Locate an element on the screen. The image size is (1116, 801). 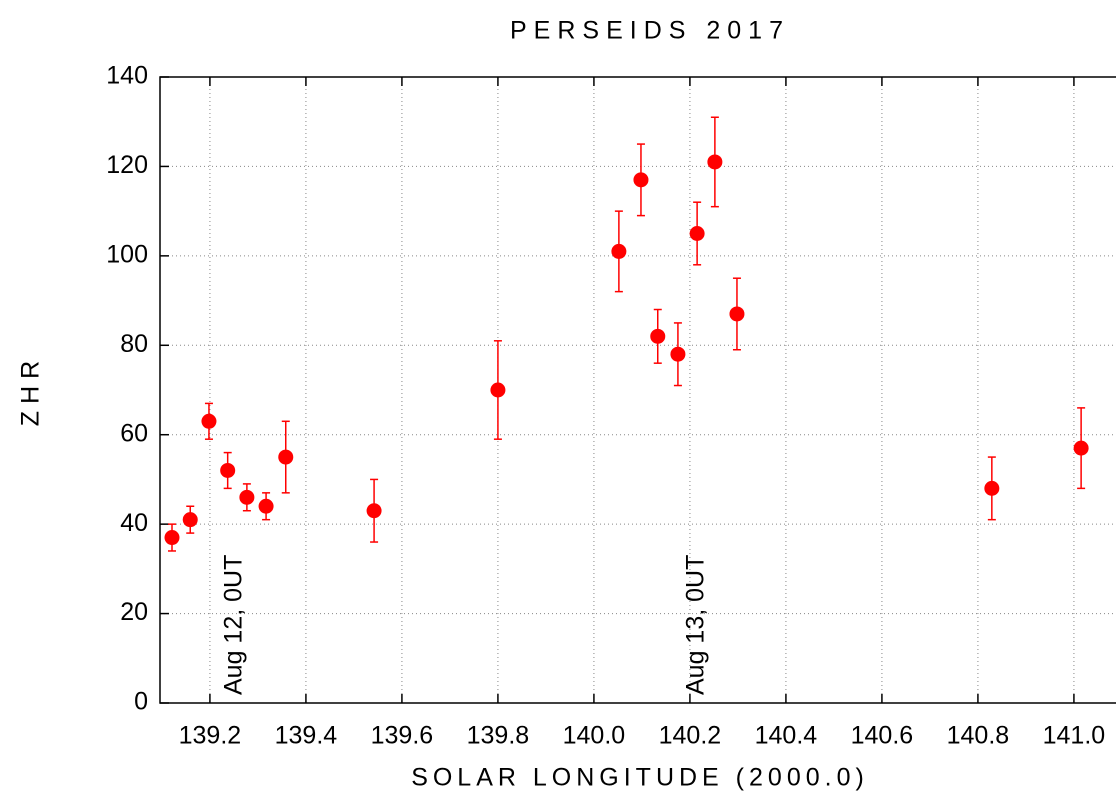
x-tick-label: 140.0 is located at coordinates (594, 736).